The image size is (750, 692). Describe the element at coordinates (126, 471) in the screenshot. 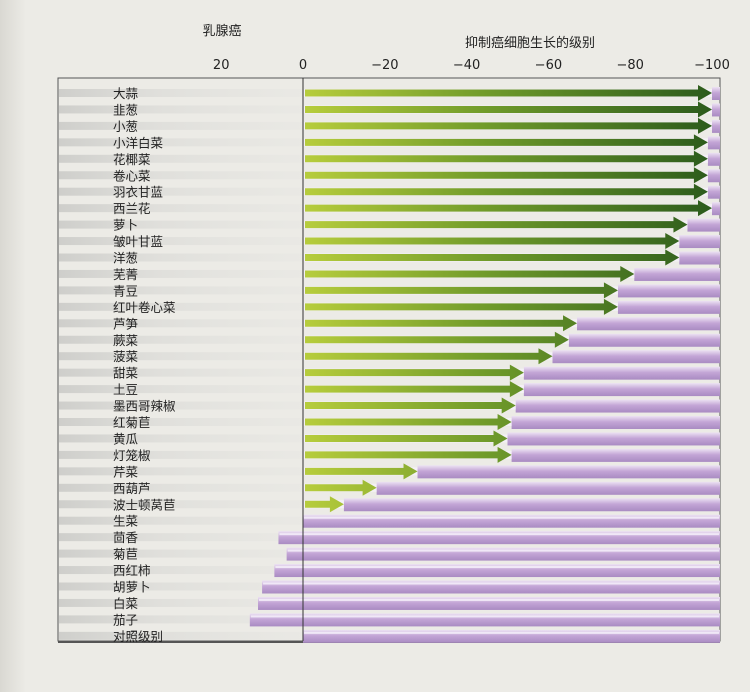

I see `category-label: 芹菜` at that location.